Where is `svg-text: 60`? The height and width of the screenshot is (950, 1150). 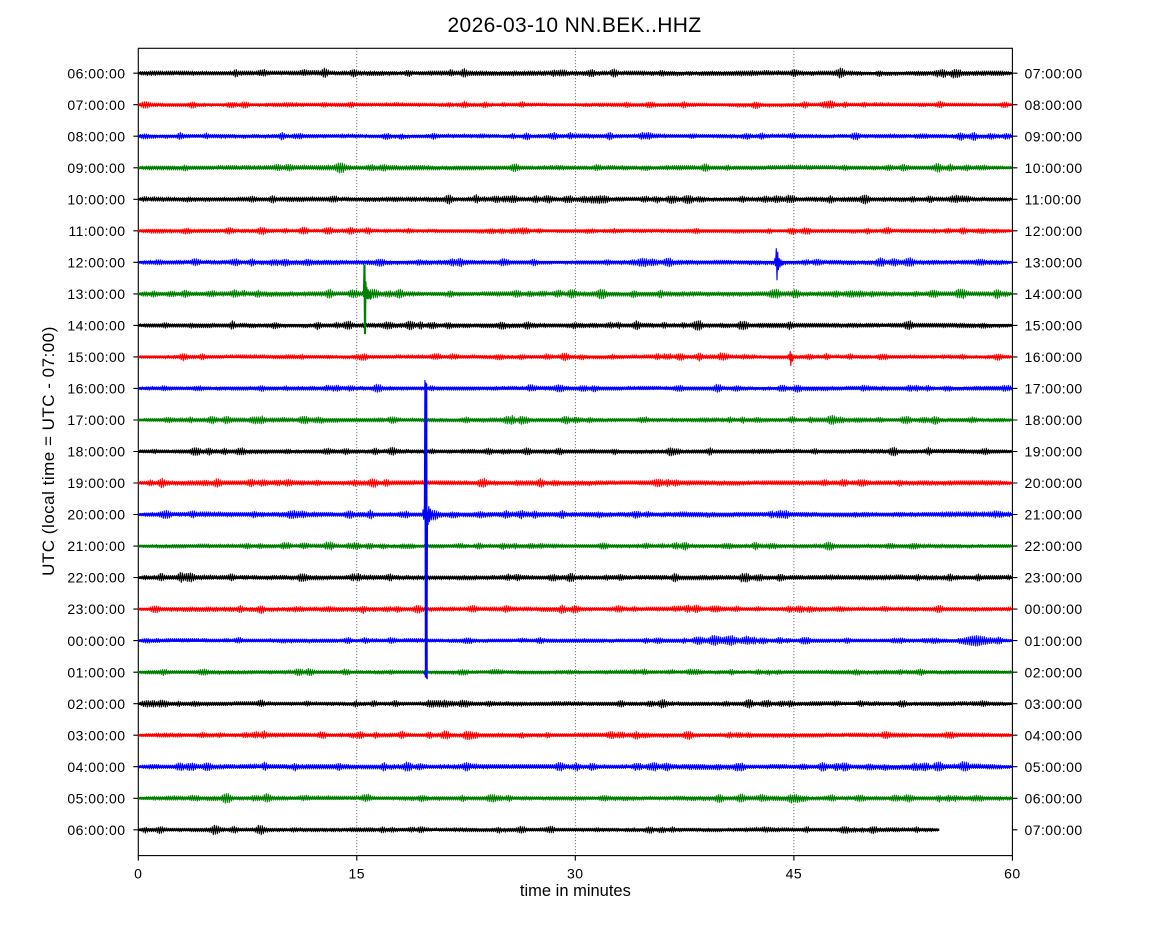
svg-text: 60 is located at coordinates (1012, 874).